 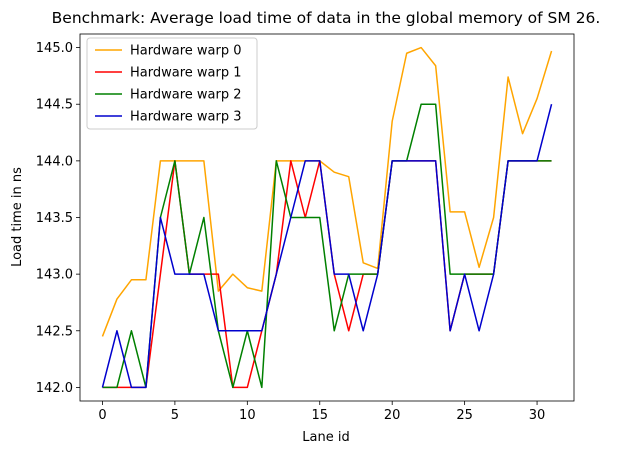 What do you see at coordinates (325, 437) in the screenshot?
I see `x-axis-label: Lane id` at bounding box center [325, 437].